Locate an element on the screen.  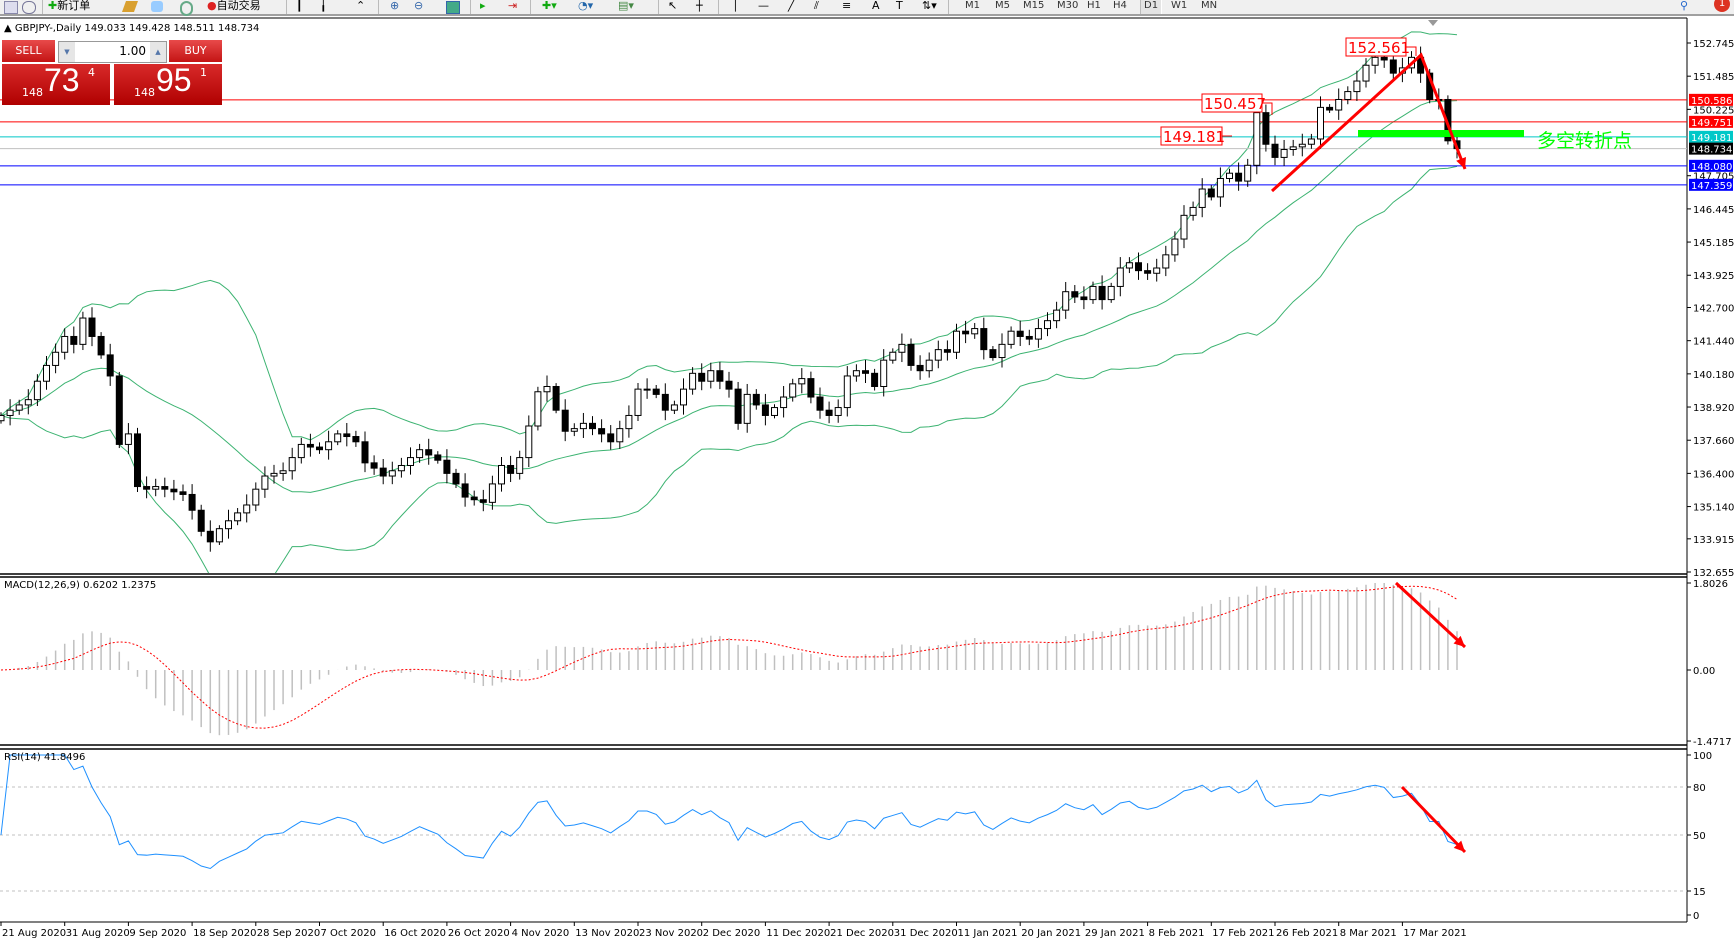
chart-shift-icon: ⇥ is located at coordinates (513, 6).